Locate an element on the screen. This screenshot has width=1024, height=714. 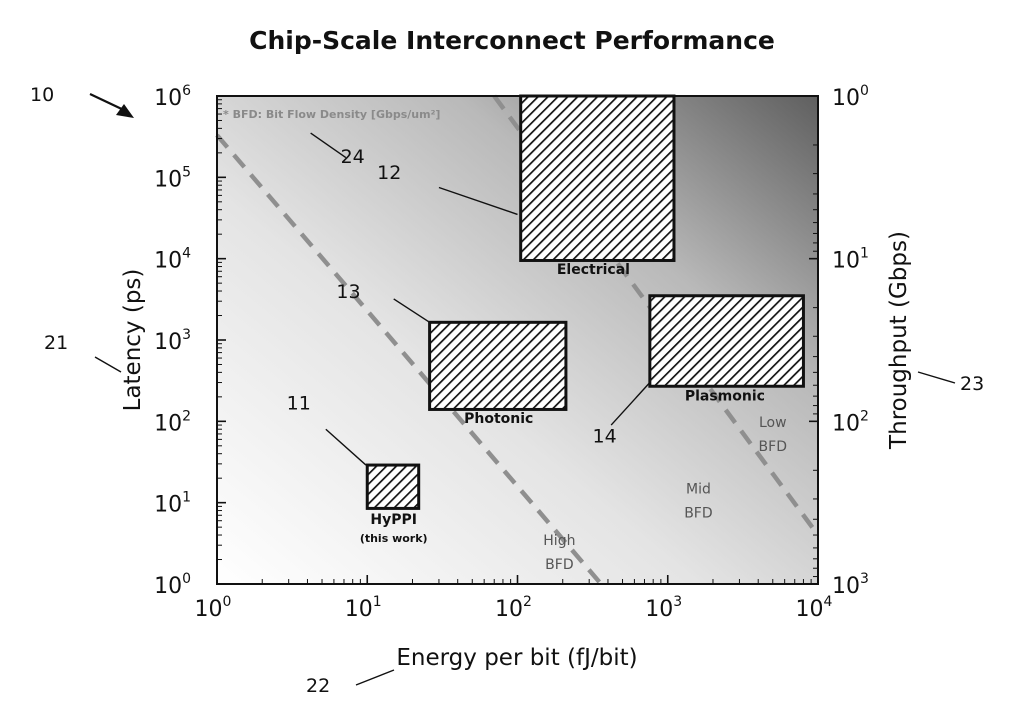
region-label-plasmonic: Plasmonic is located at coordinates (725, 397).